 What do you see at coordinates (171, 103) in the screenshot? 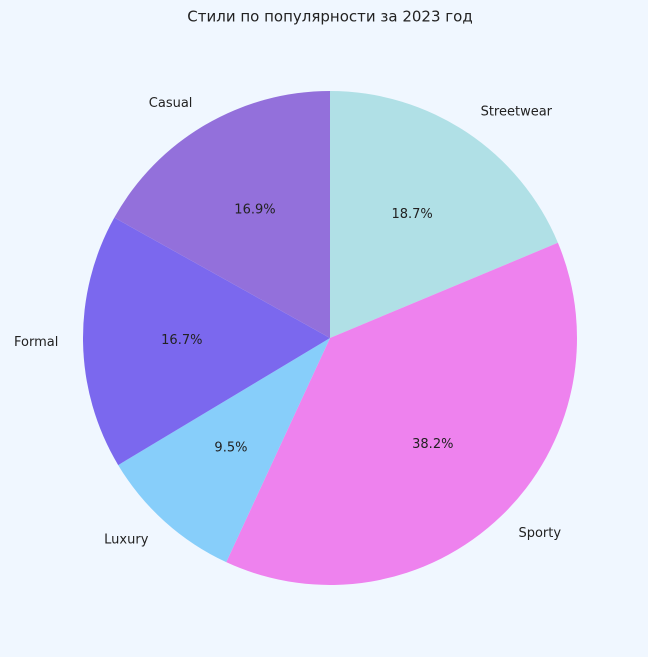
I see `slice-label: Casual` at bounding box center [171, 103].